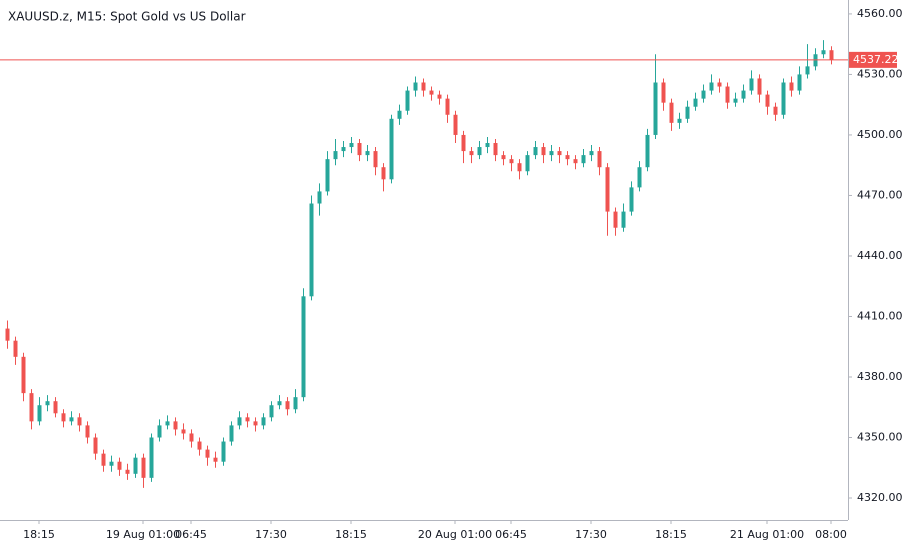 The height and width of the screenshot is (550, 902). Describe the element at coordinates (879, 376) in the screenshot. I see `y-tick-label: 4380.00` at that location.